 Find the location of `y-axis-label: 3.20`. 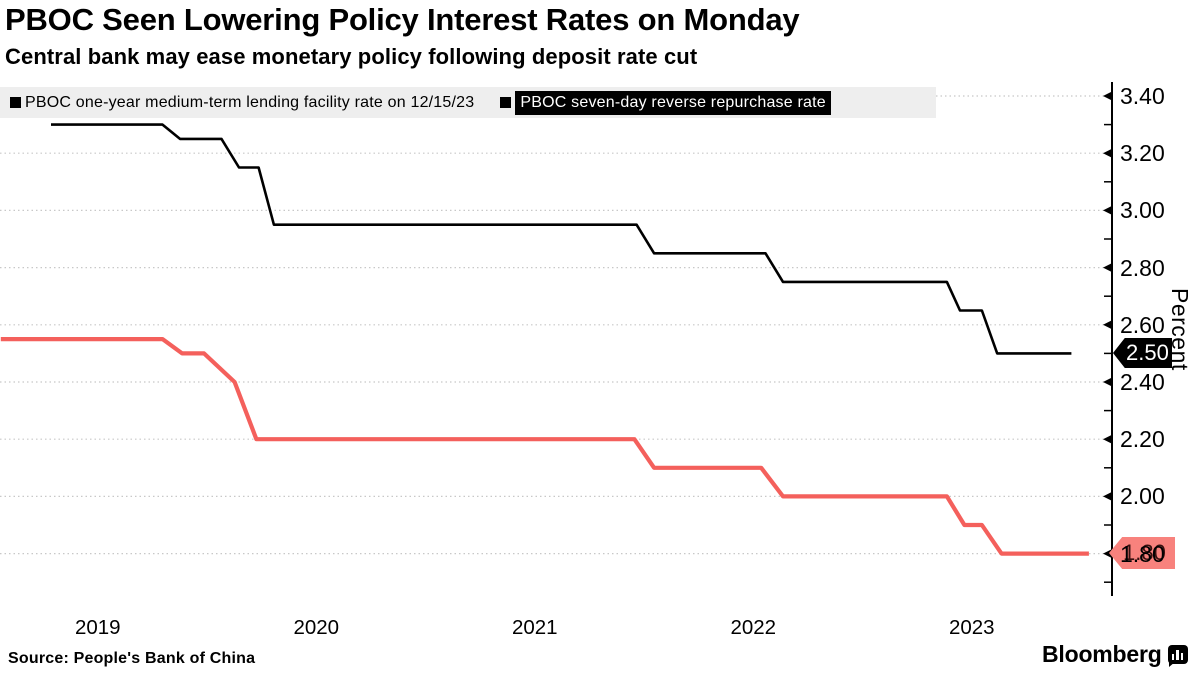

y-axis-label: 3.20 is located at coordinates (1142, 153).